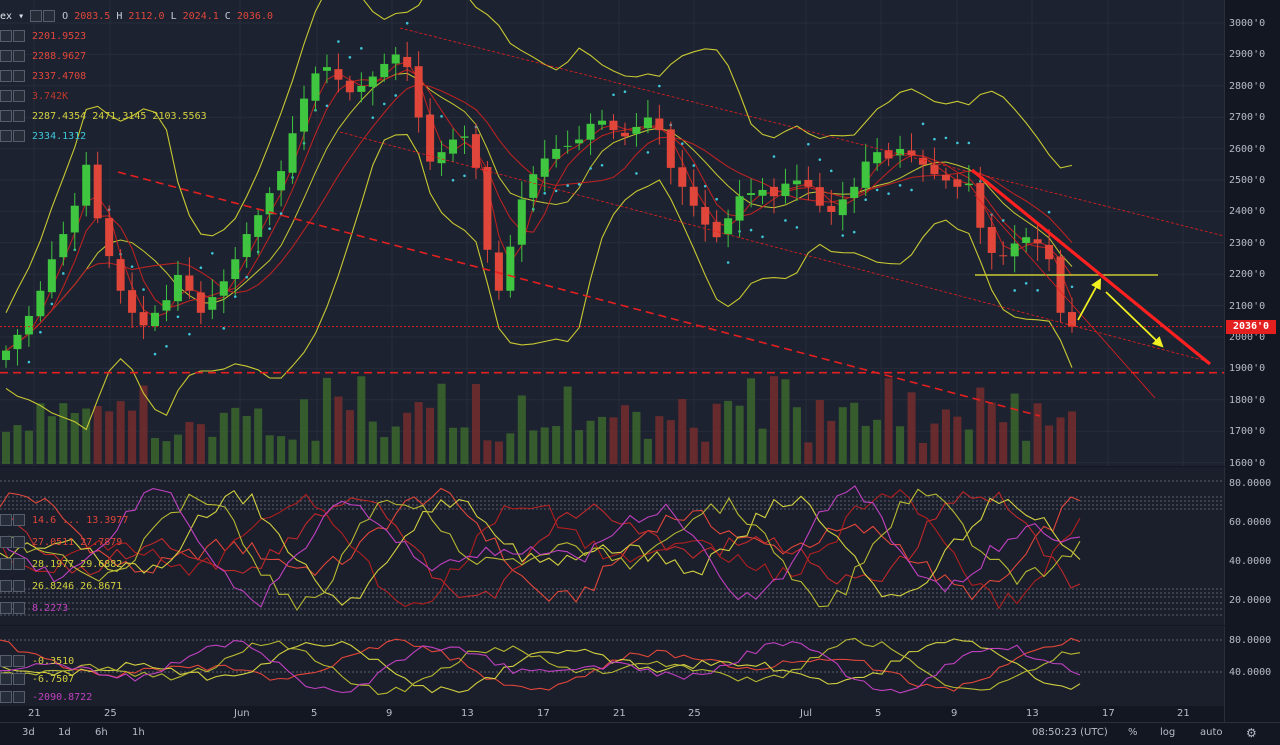  Describe the element at coordinates (37, 679) in the screenshot. I see `indicator-legend-row: -6.7507` at that location.